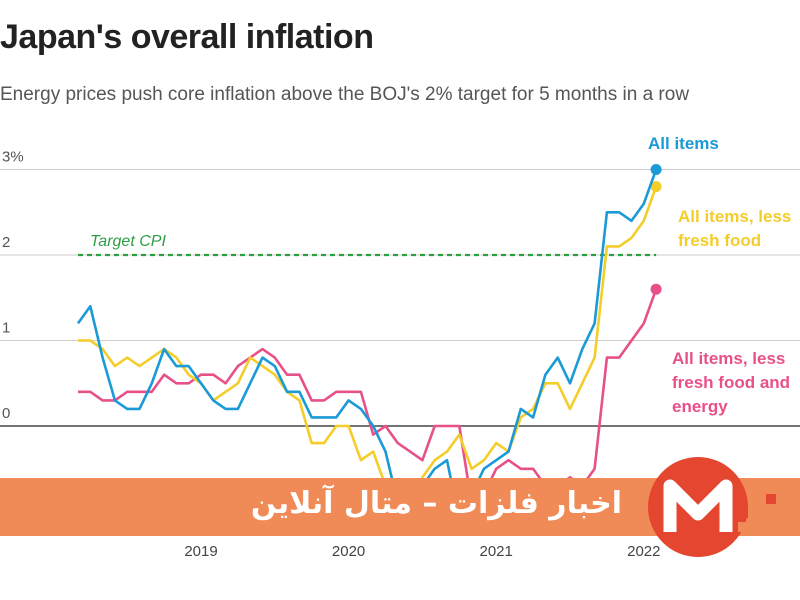 This screenshot has width=800, height=600. What do you see at coordinates (348, 551) in the screenshot?
I see `x-tick-label: 2020` at bounding box center [348, 551].